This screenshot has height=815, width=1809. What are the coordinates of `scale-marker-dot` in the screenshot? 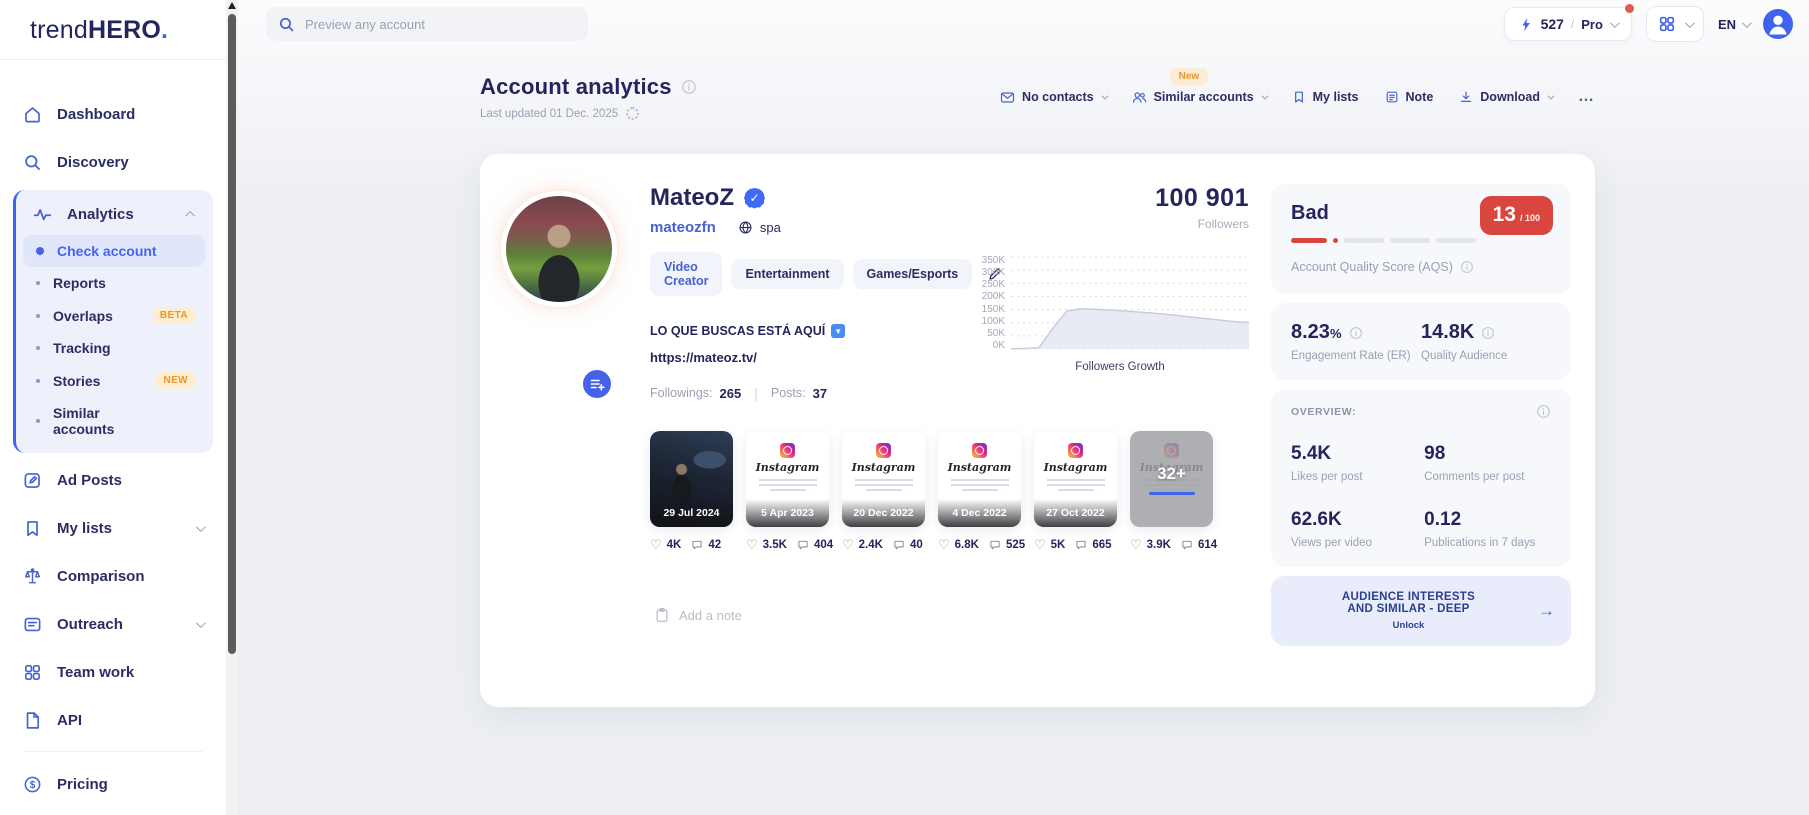 It's located at (1335, 240).